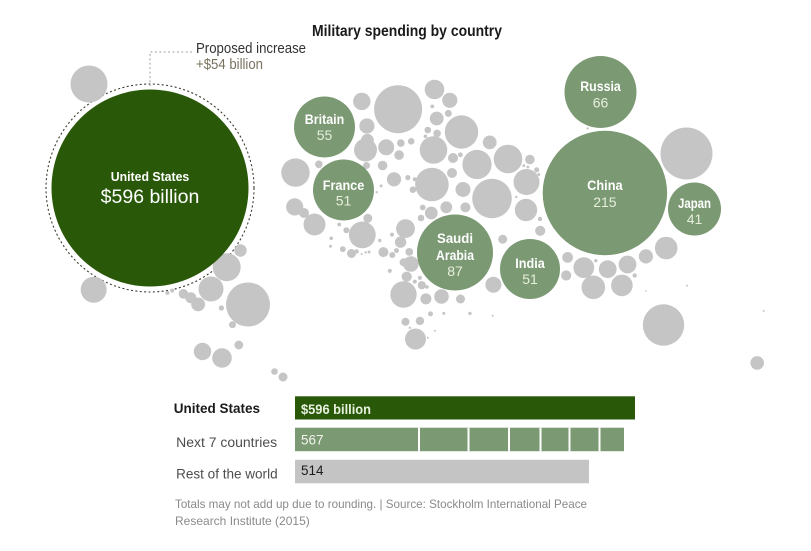  Describe the element at coordinates (605, 185) in the screenshot. I see `svg-text: China` at that location.